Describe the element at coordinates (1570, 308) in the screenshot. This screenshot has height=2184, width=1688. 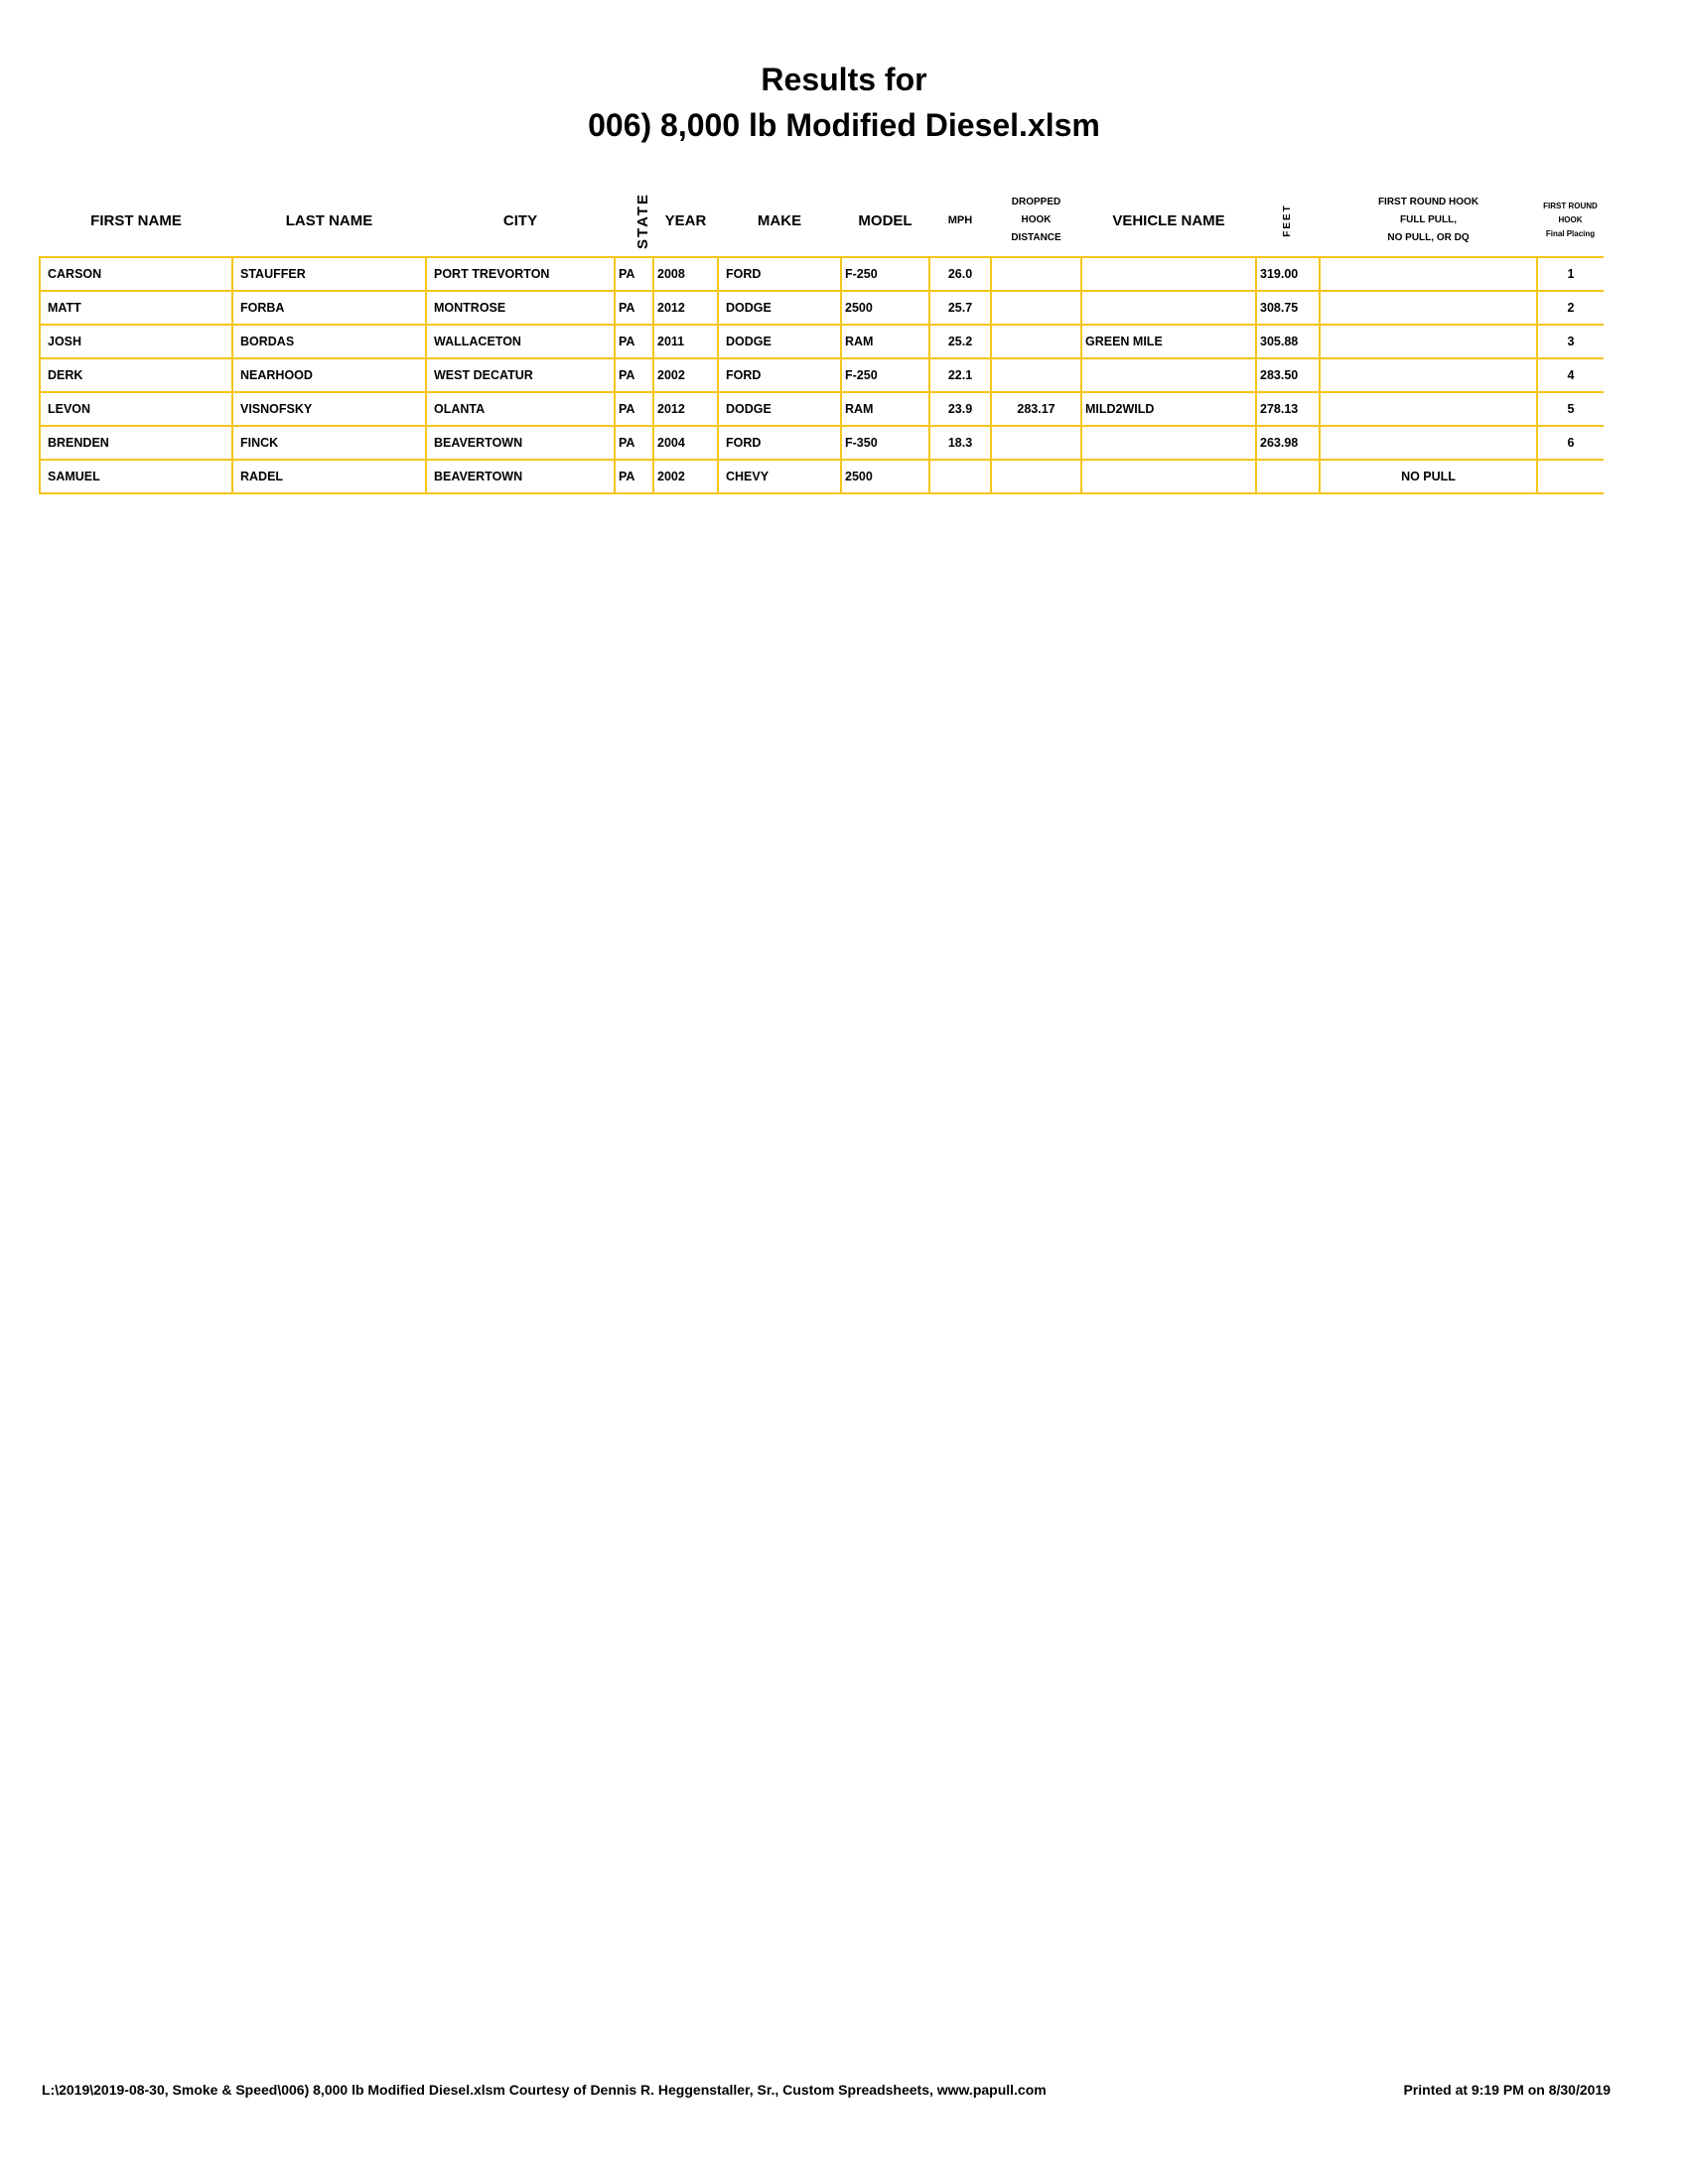
I see `cell-final-placing: 2` at that location.